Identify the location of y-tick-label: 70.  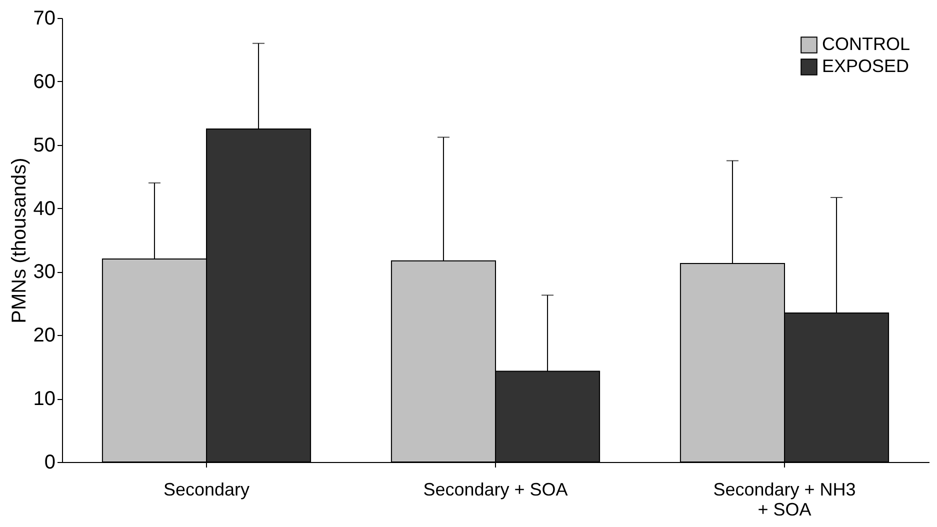
(44, 19).